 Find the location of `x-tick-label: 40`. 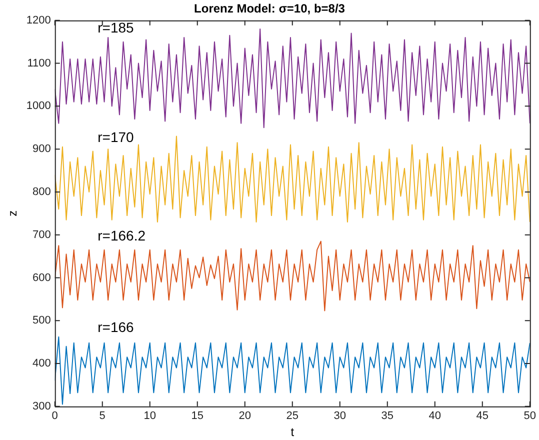

x-tick-label: 40 is located at coordinates (435, 416).